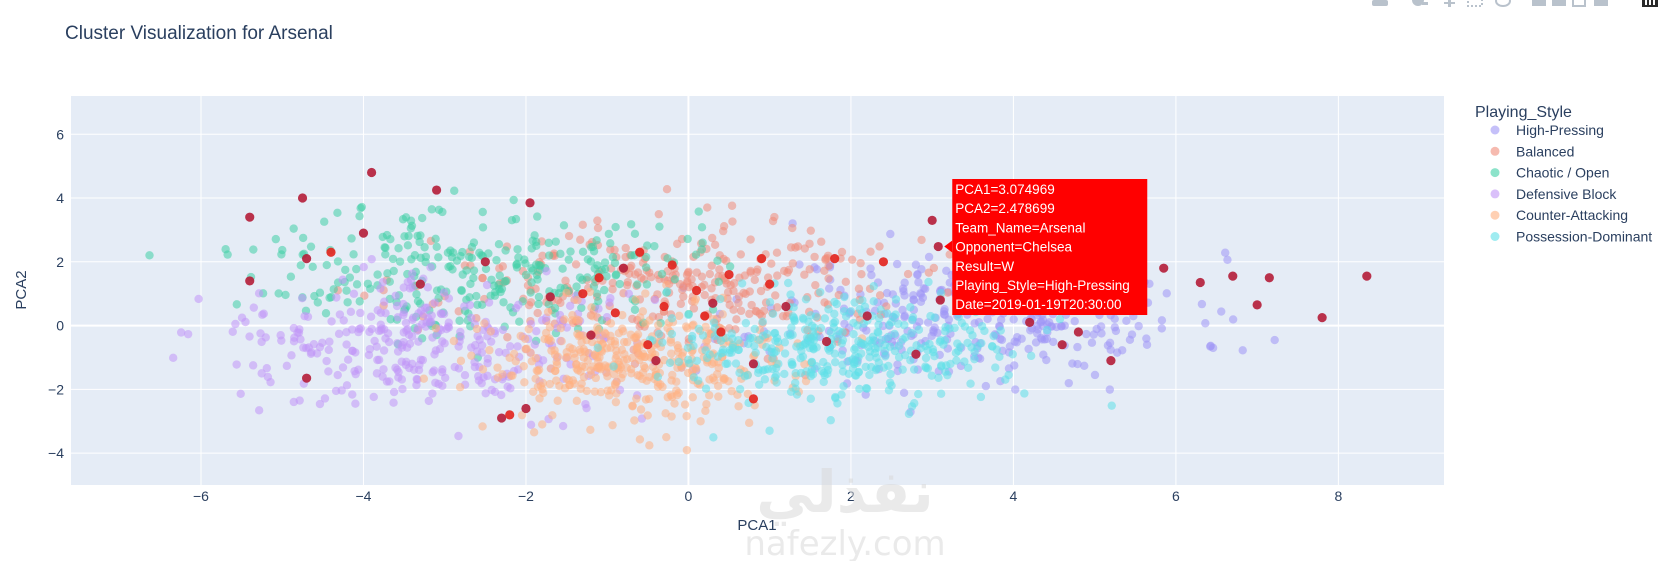  What do you see at coordinates (1579, 3) in the screenshot?
I see `autoscale-icon` at bounding box center [1579, 3].